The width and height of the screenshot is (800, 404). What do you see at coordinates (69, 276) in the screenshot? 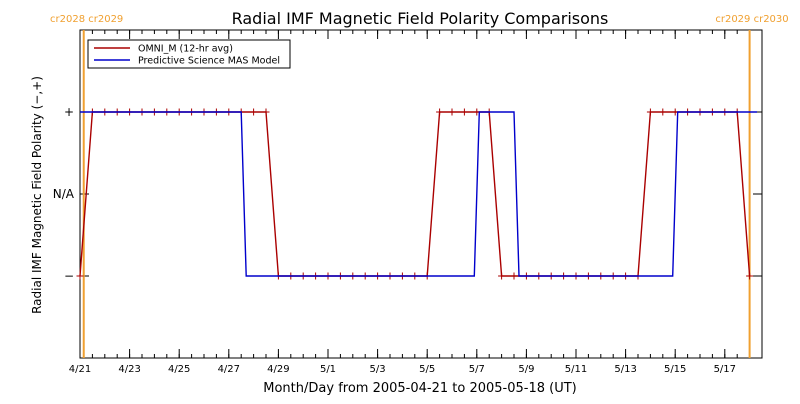
I see `y-tick-label: −` at bounding box center [69, 276].